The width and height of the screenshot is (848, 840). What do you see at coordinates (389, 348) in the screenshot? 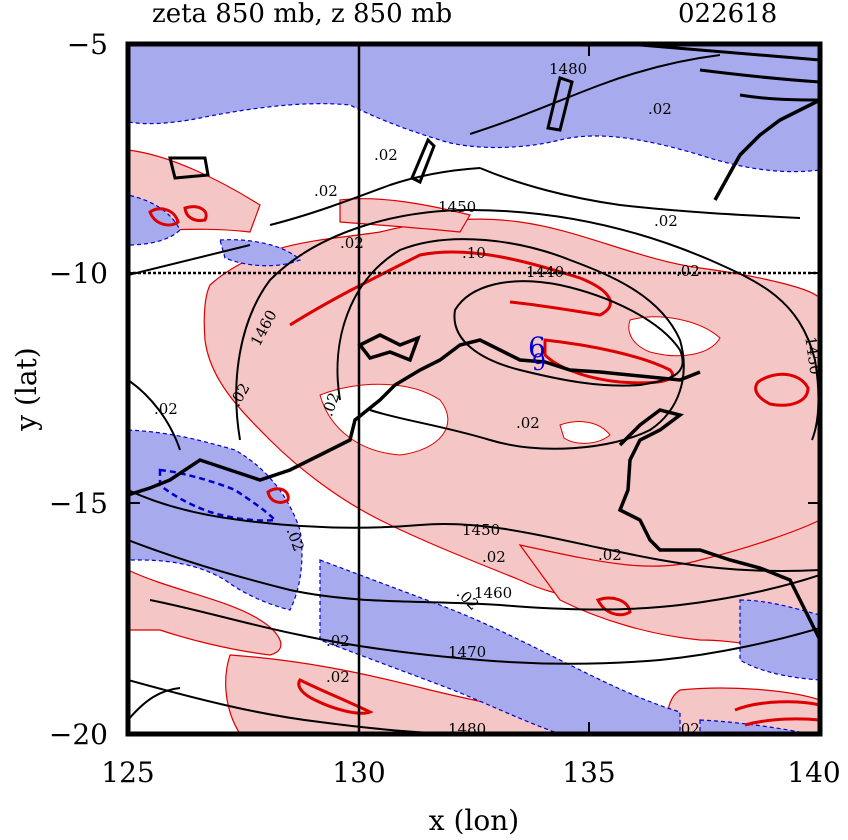
I see `bold-closed-contour` at bounding box center [389, 348].